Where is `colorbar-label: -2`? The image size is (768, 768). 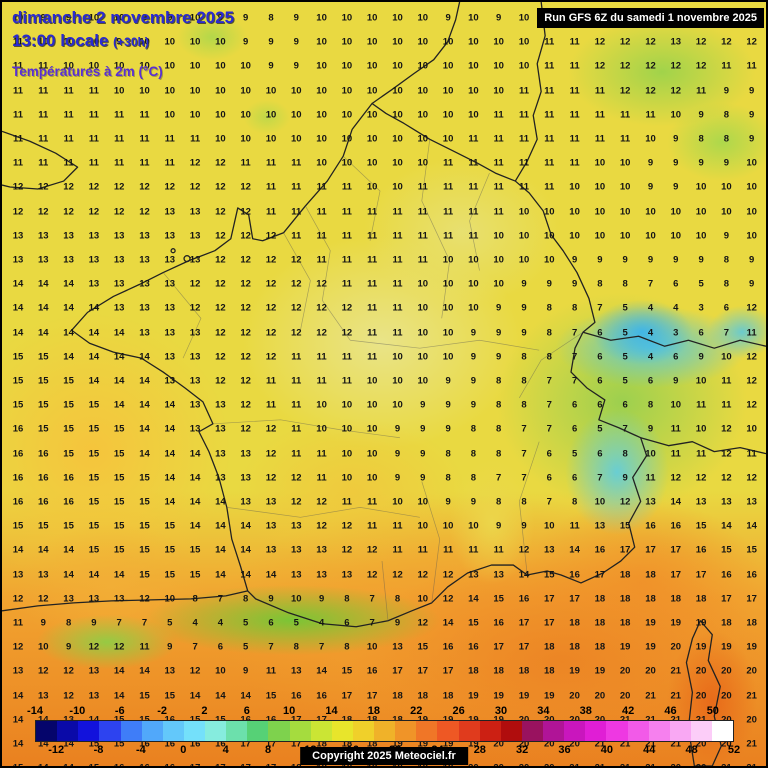 colorbar-label: -2 is located at coordinates (162, 711).